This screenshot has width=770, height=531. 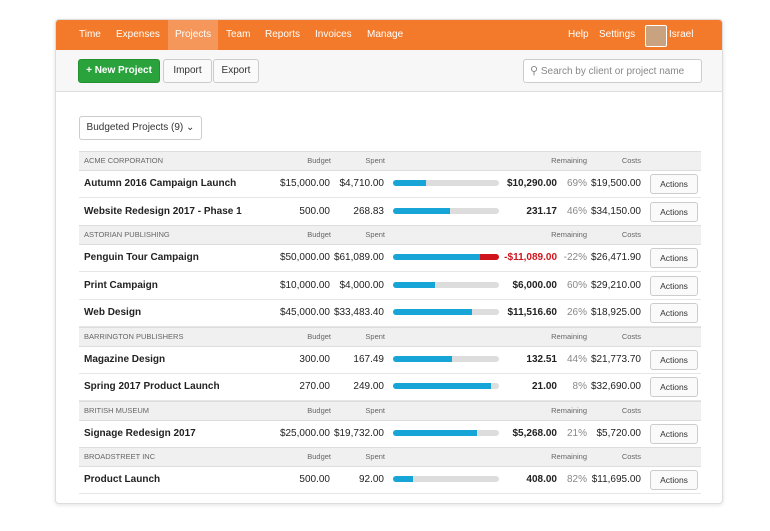 I want to click on project-name: Website Redesign 2017 - Phase 1, so click(x=163, y=211).